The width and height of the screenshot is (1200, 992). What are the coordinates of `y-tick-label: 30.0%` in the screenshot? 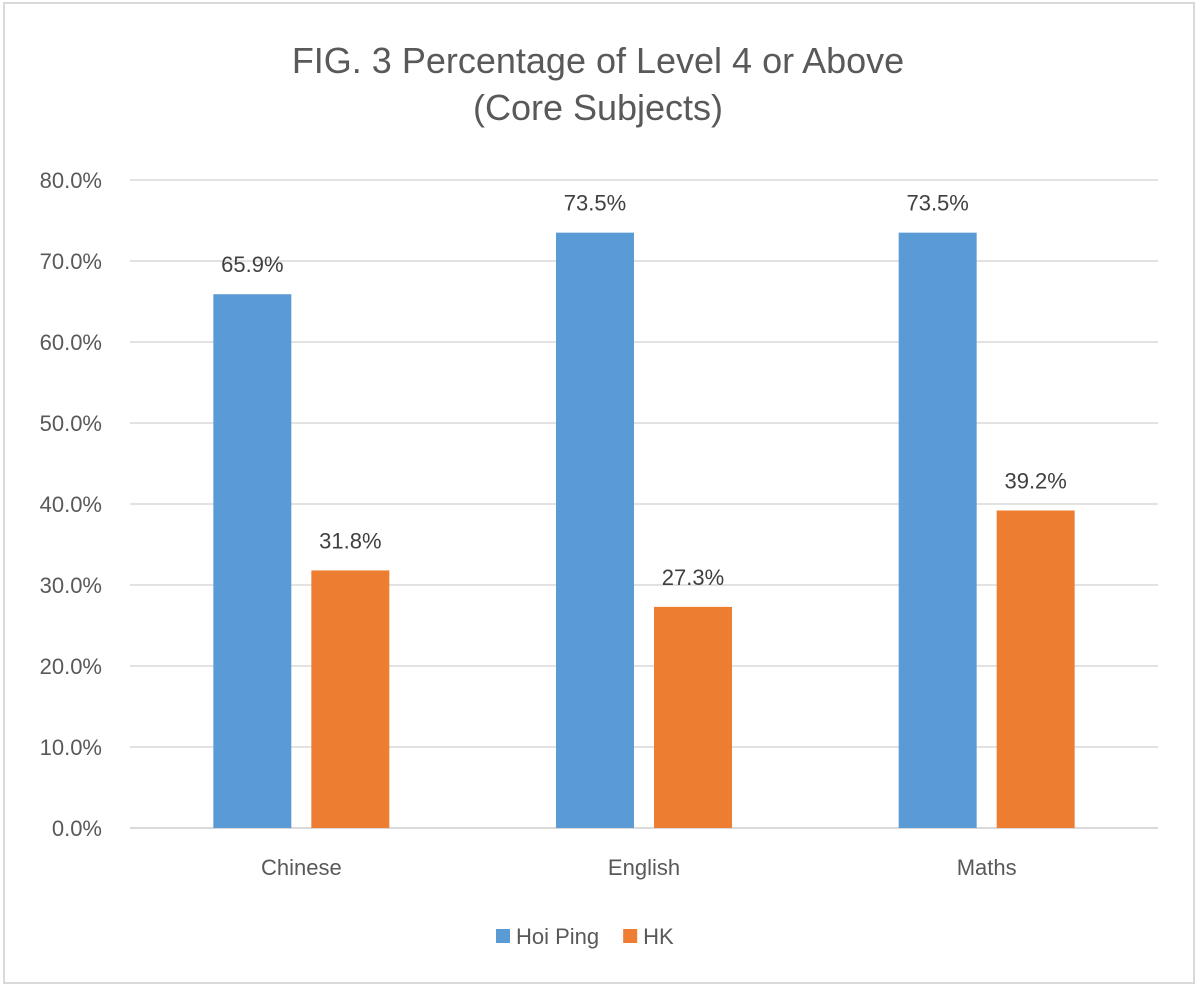 It's located at (71, 585).